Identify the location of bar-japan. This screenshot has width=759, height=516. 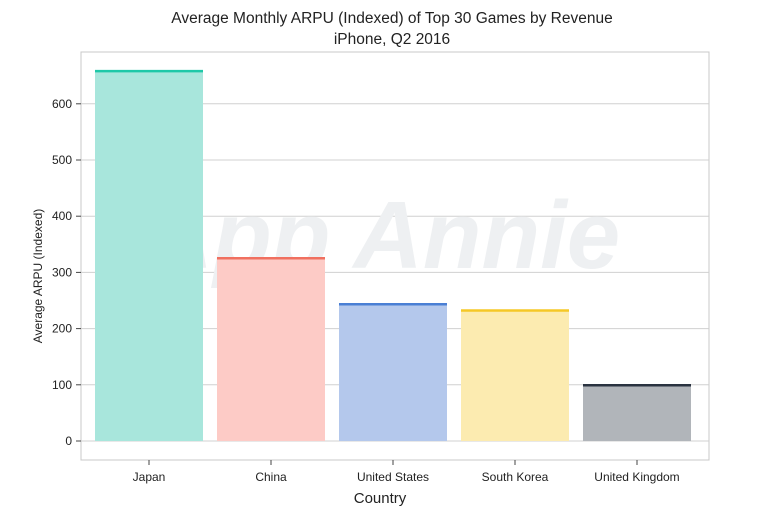
(149, 255).